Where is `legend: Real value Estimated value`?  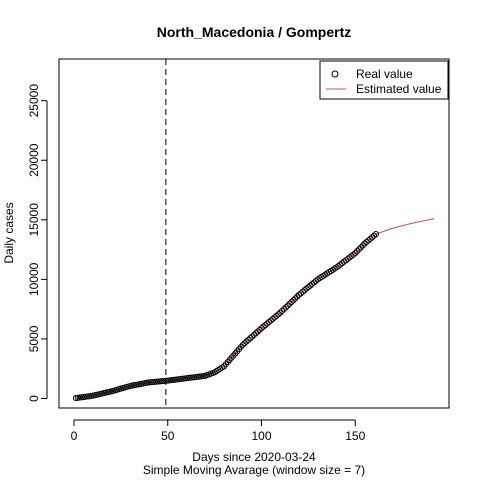
legend: Real value Estimated value is located at coordinates (384, 80).